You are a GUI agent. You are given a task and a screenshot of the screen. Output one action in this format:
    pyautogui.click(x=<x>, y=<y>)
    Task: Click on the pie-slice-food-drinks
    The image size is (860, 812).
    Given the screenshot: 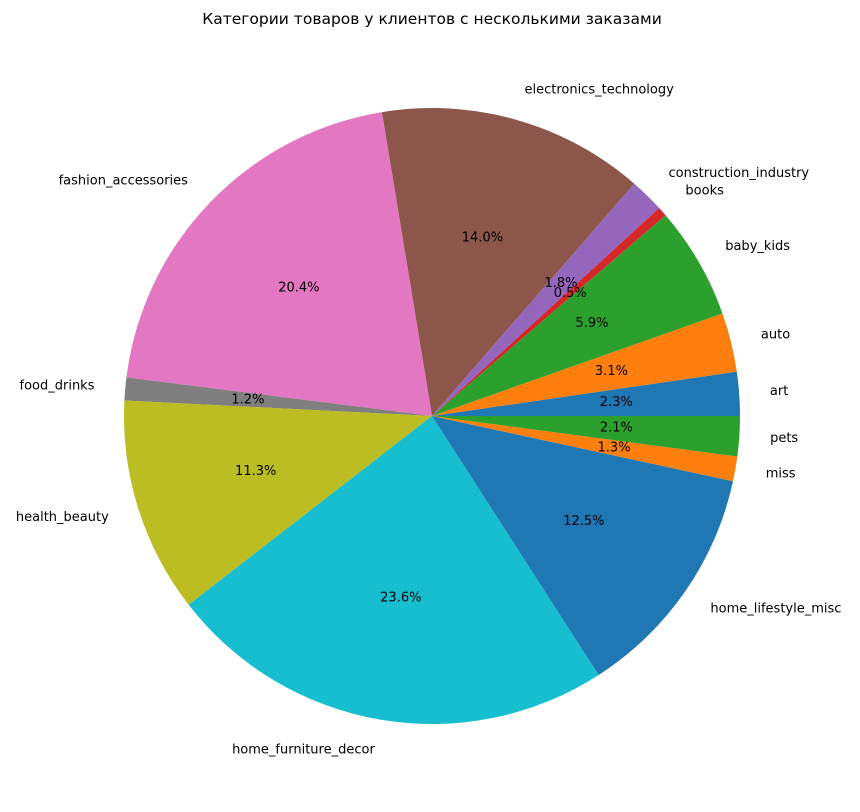 What is the action you would take?
    pyautogui.click(x=278, y=396)
    